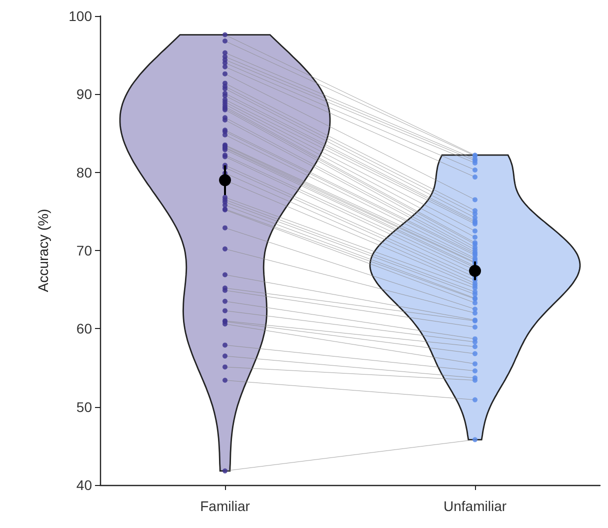 The width and height of the screenshot is (608, 528). What do you see at coordinates (84, 485) in the screenshot?
I see `y-tick-label: 40` at bounding box center [84, 485].